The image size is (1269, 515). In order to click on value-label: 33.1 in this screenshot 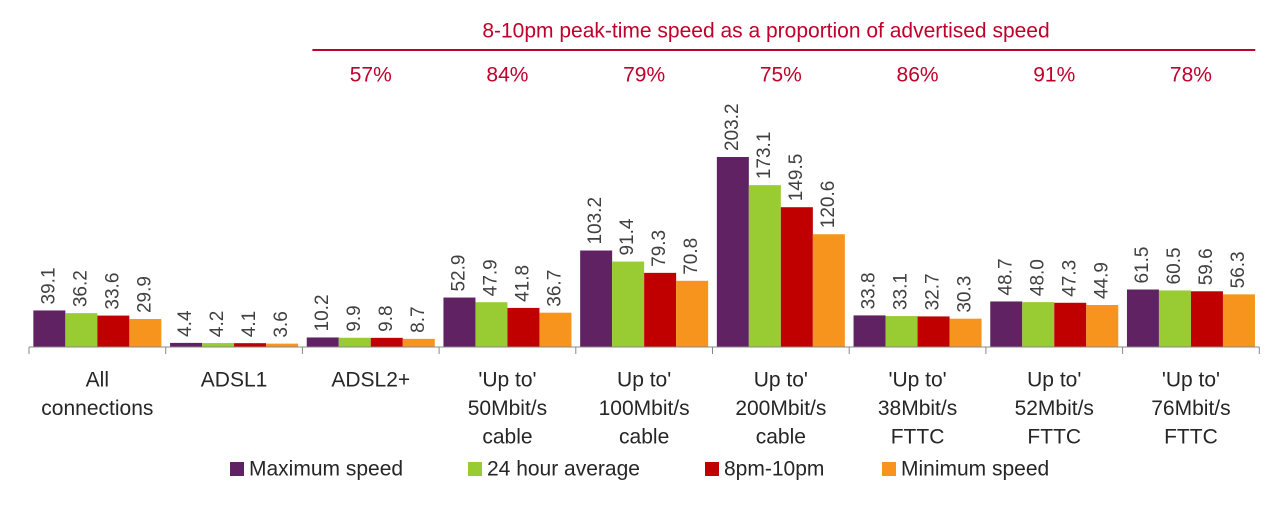, I will do `click(901, 291)`.